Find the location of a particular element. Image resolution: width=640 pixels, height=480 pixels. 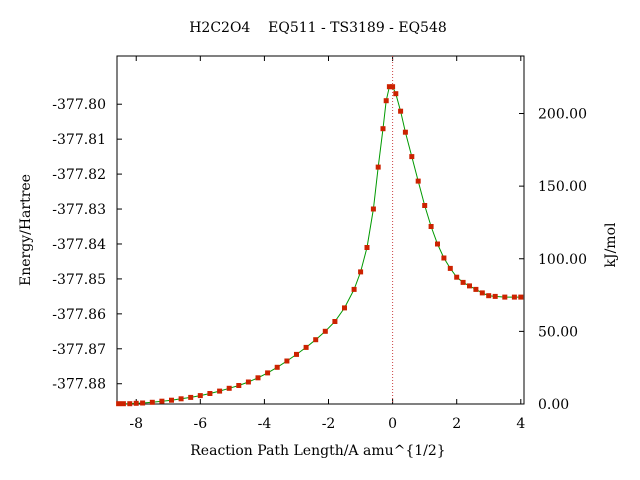

y-left-tick-label-1: -377.81 is located at coordinates (79, 140).